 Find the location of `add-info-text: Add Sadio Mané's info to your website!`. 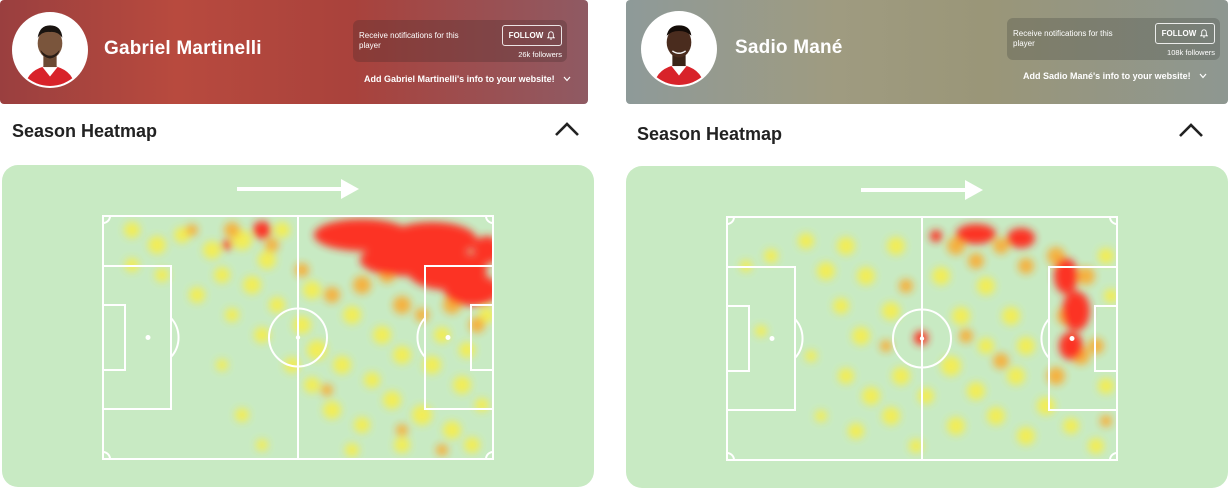

add-info-text: Add Sadio Mané's info to your website! is located at coordinates (1107, 76).